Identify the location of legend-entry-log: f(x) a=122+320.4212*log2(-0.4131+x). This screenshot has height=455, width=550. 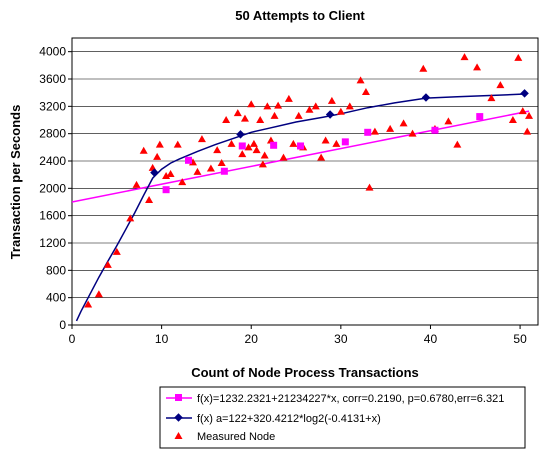
(273, 419).